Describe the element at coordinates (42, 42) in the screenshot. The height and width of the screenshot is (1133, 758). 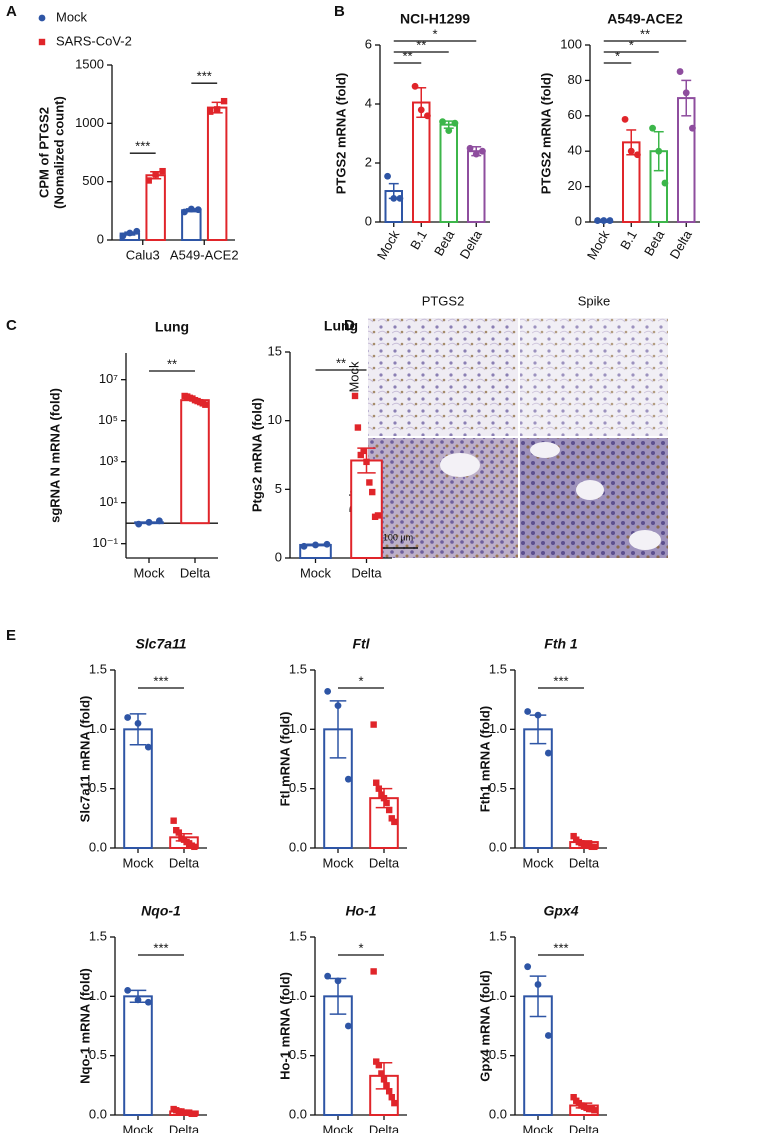
I see `legend-marker` at that location.